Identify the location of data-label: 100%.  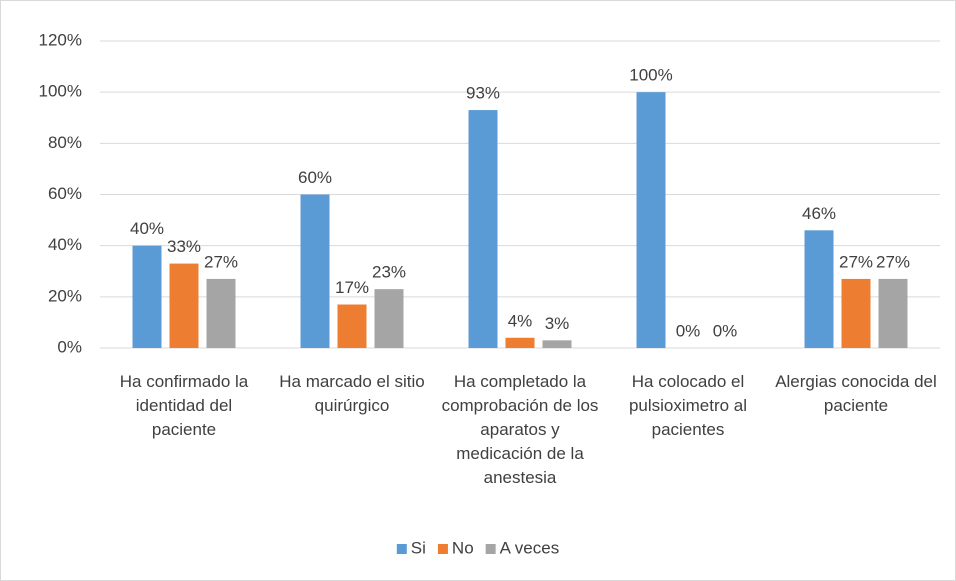
(650, 75).